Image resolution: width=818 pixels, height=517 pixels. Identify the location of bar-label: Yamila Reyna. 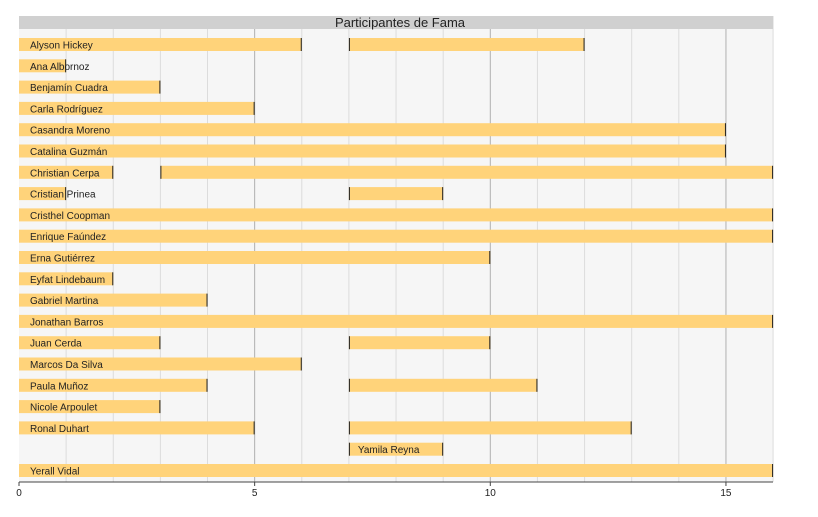
(389, 450).